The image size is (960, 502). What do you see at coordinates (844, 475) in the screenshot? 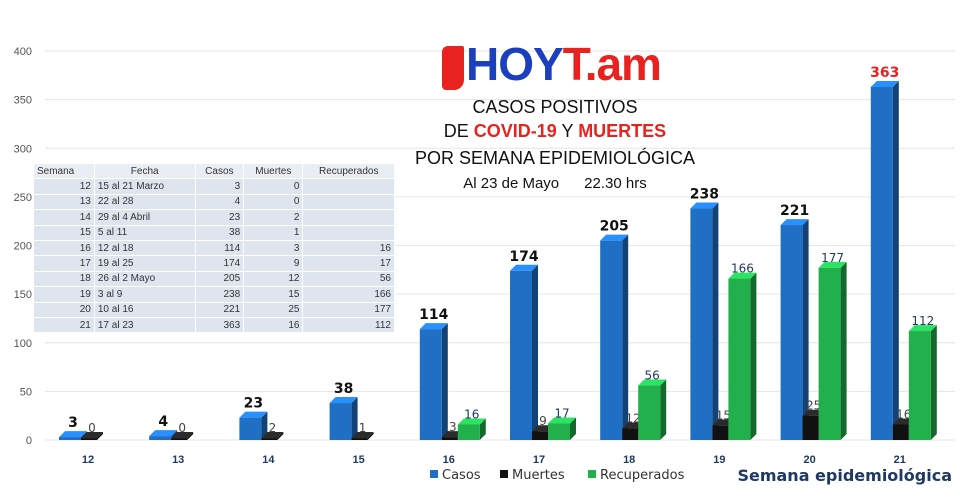
I see `x-axis-title: Semana epidemiológica` at bounding box center [844, 475].